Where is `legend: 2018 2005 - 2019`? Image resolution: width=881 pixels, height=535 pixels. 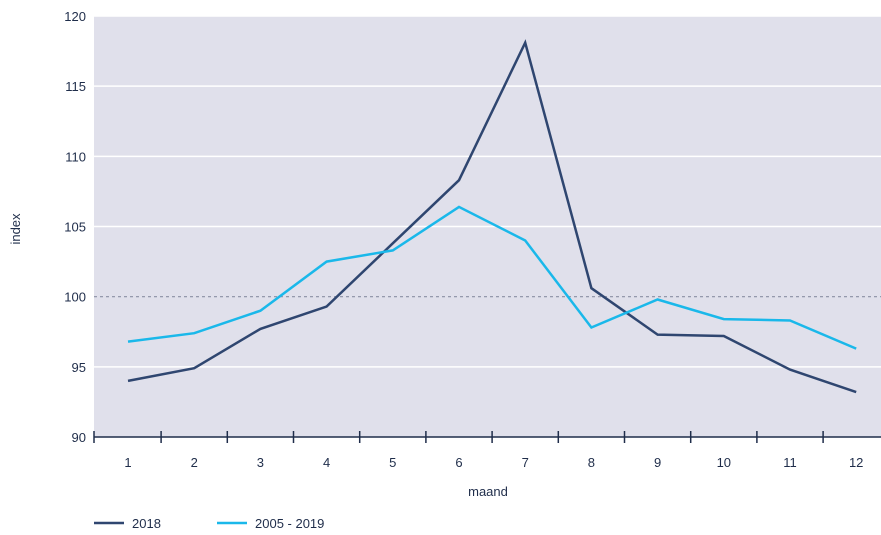 legend: 2018 2005 - 2019 is located at coordinates (209, 523).